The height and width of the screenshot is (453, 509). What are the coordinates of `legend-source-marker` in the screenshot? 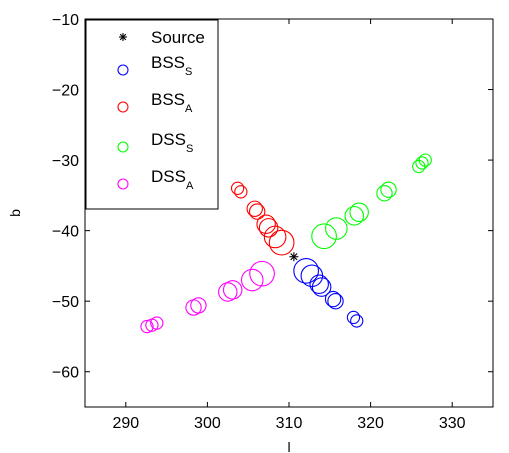 It's located at (123, 37).